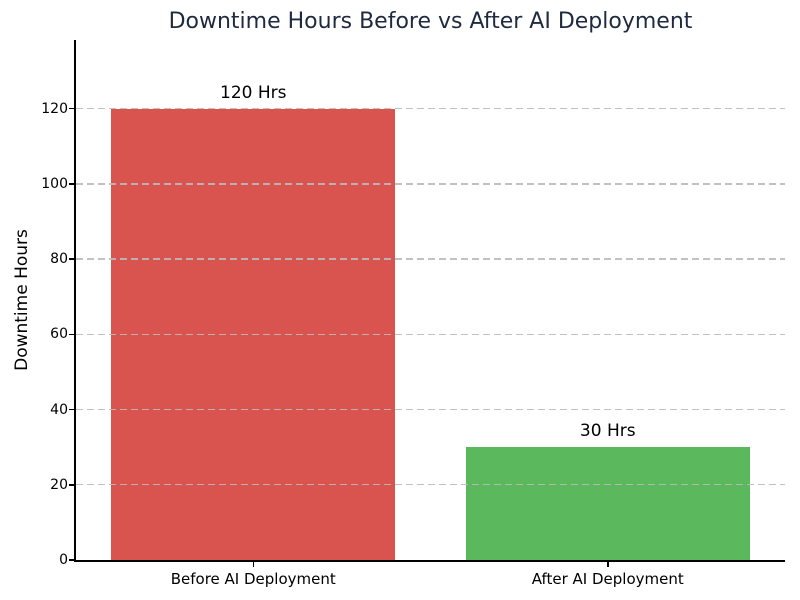 This screenshot has width=800, height=600. Describe the element at coordinates (54, 108) in the screenshot. I see `y-tick-label-120: 120` at that location.